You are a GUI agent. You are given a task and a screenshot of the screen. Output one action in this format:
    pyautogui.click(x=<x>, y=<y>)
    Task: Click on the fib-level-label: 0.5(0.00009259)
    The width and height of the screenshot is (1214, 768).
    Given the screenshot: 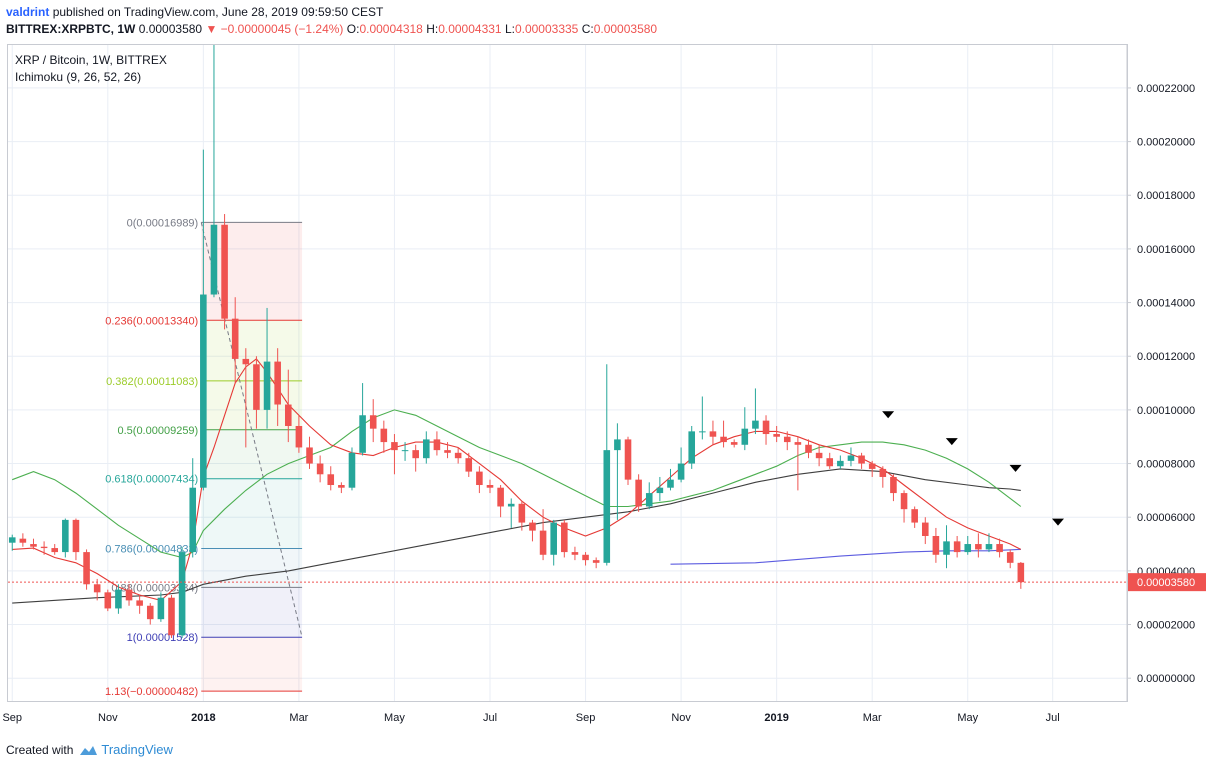 What is the action you would take?
    pyautogui.click(x=157, y=431)
    